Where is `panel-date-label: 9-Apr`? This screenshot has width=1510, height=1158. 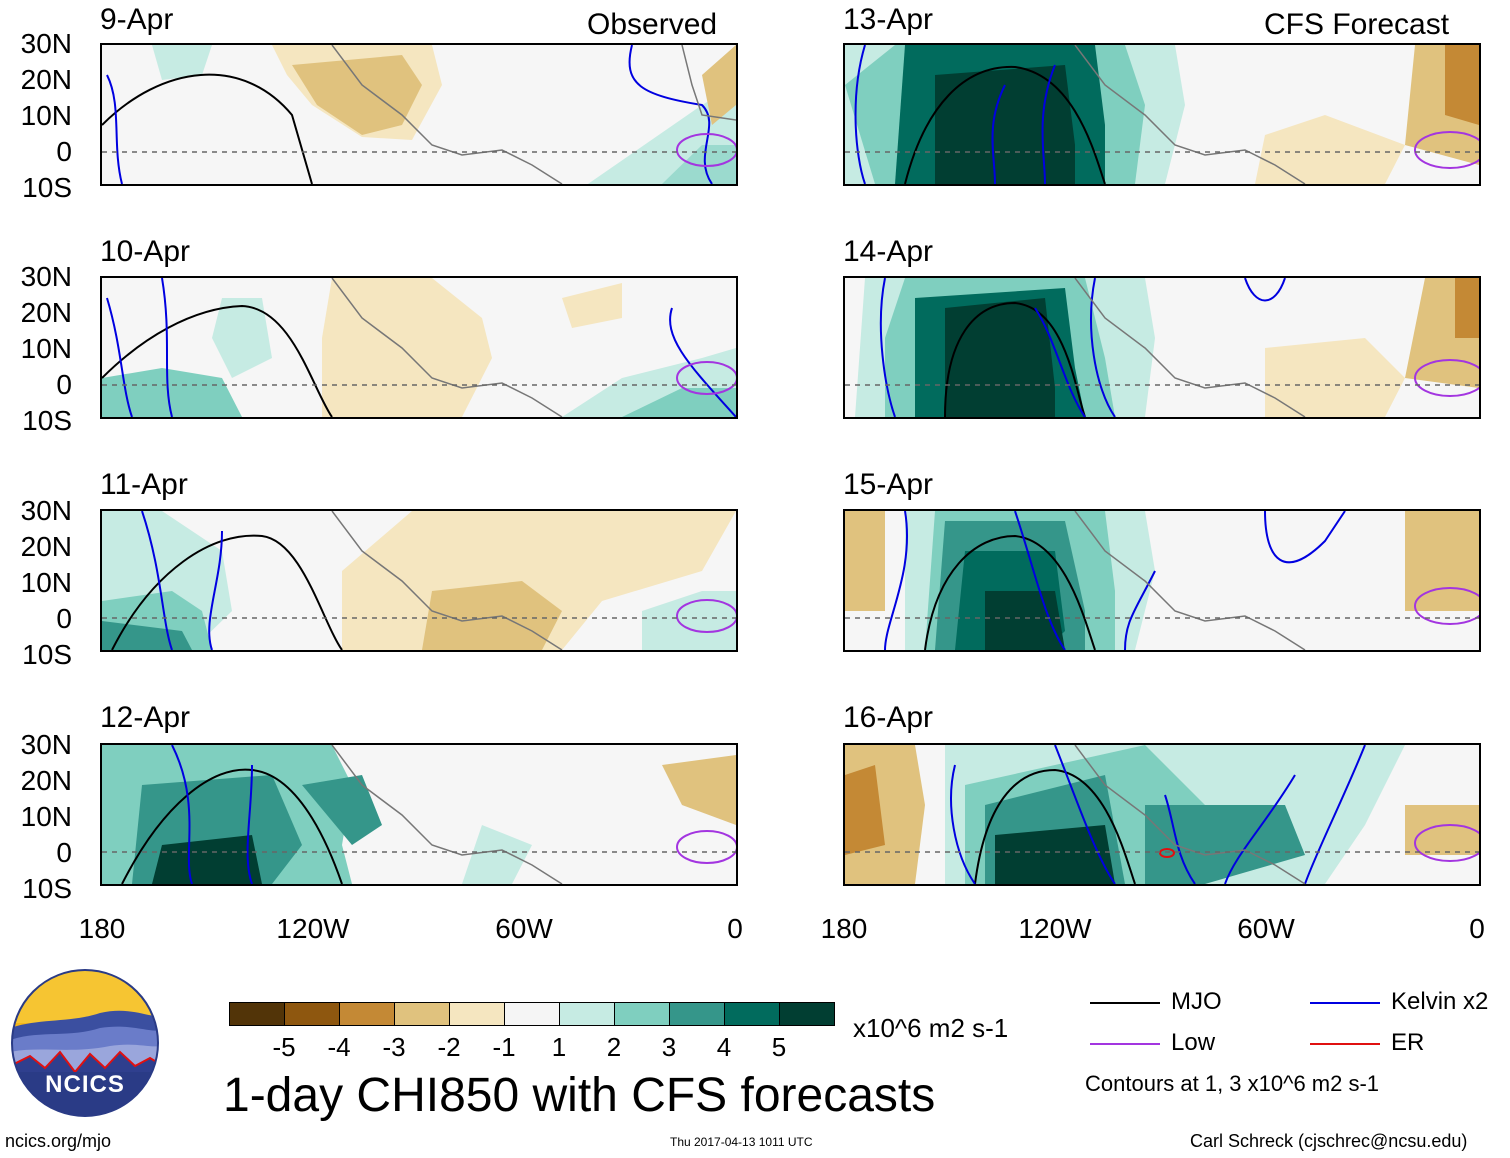
panel-date-label: 9-Apr is located at coordinates (137, 19).